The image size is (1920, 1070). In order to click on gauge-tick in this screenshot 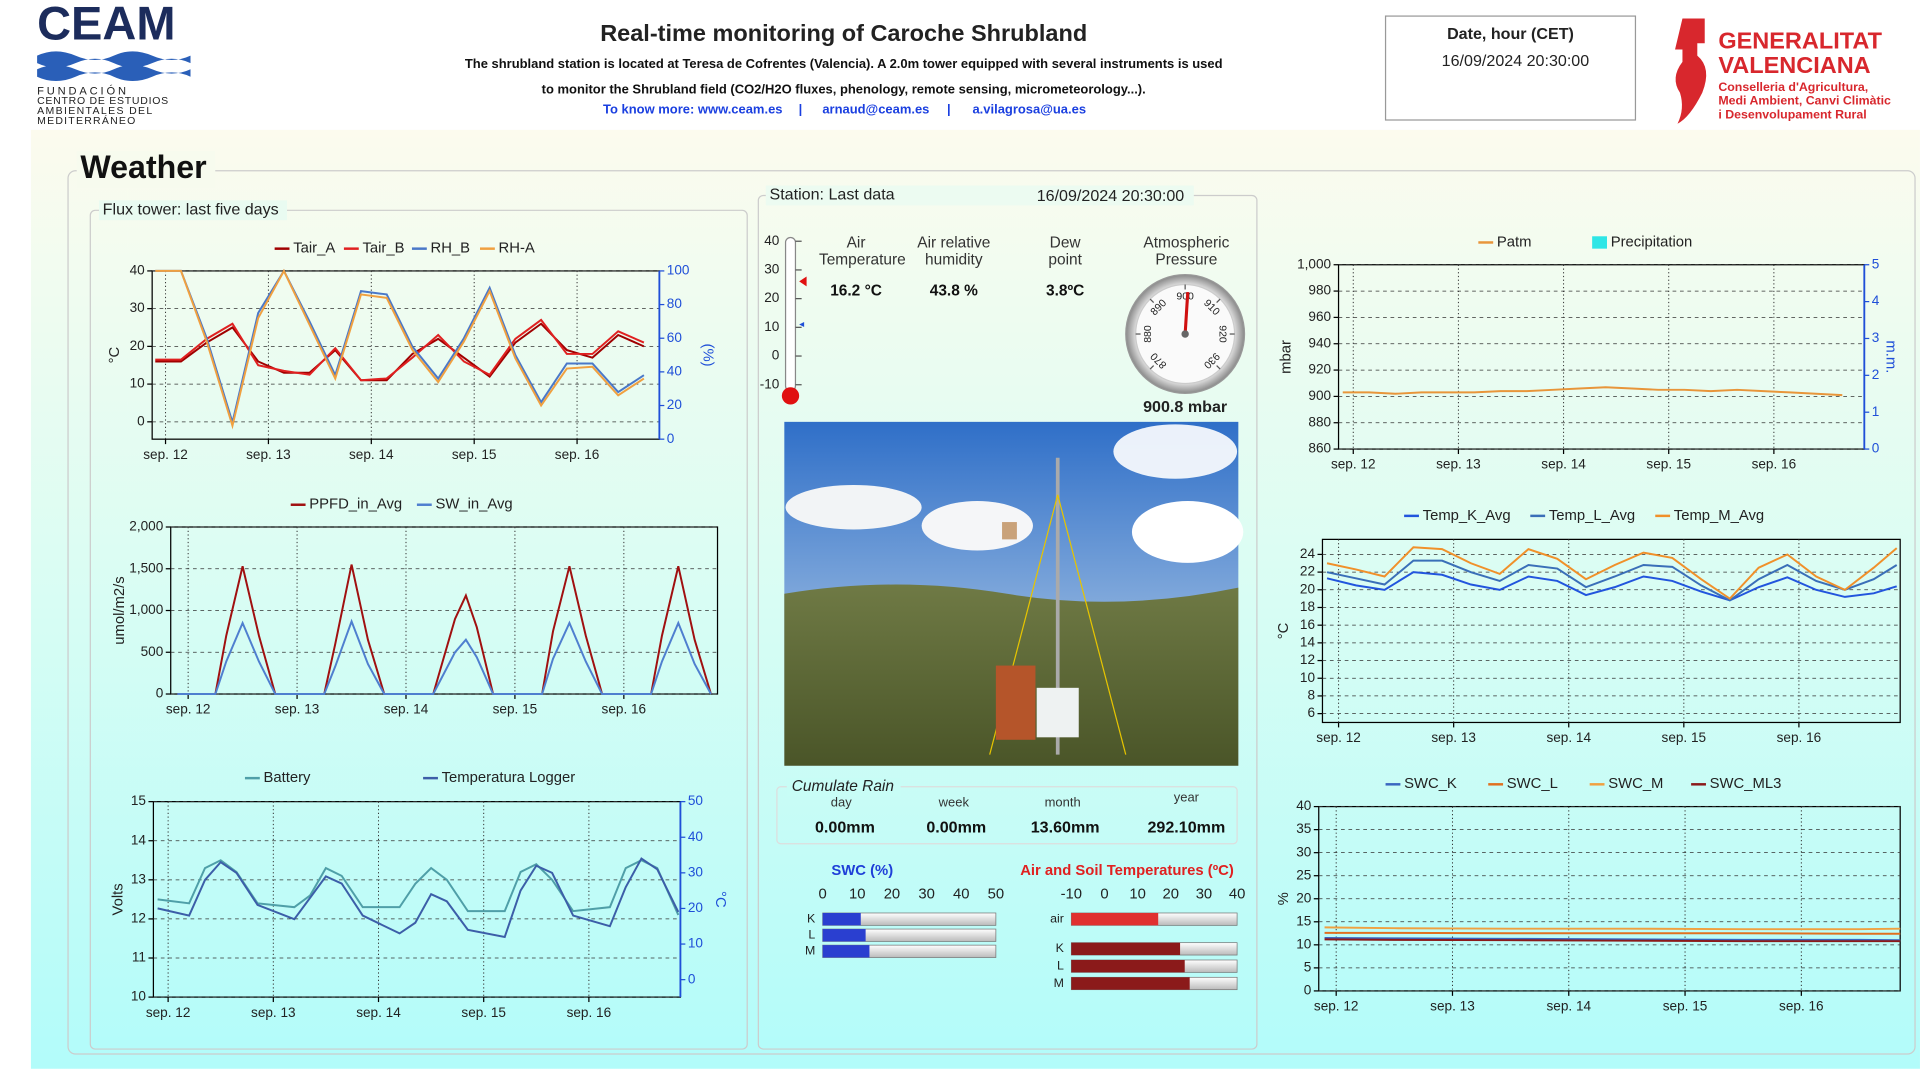, I will do `click(1218, 300)`.